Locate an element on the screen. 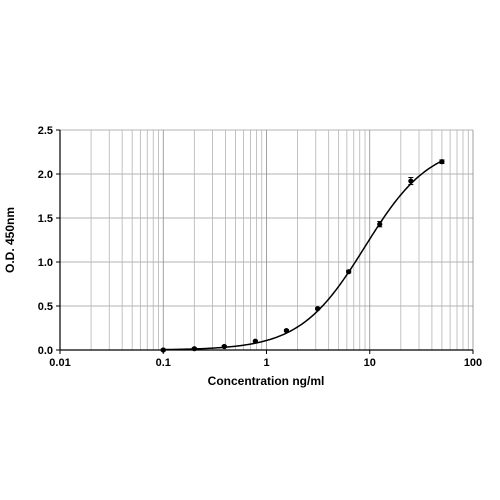 The image size is (500, 500). x-tick-label: 0.01 is located at coordinates (59, 363).